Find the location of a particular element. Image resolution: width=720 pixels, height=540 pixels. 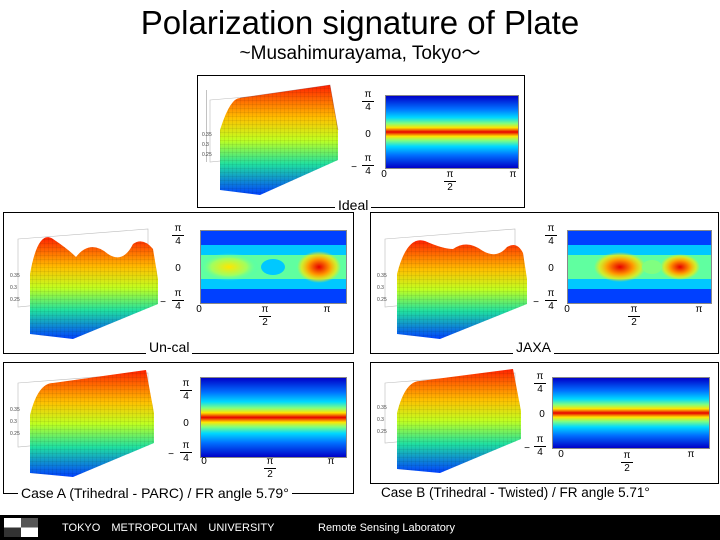

heatmap-uncal is located at coordinates (273, 267).